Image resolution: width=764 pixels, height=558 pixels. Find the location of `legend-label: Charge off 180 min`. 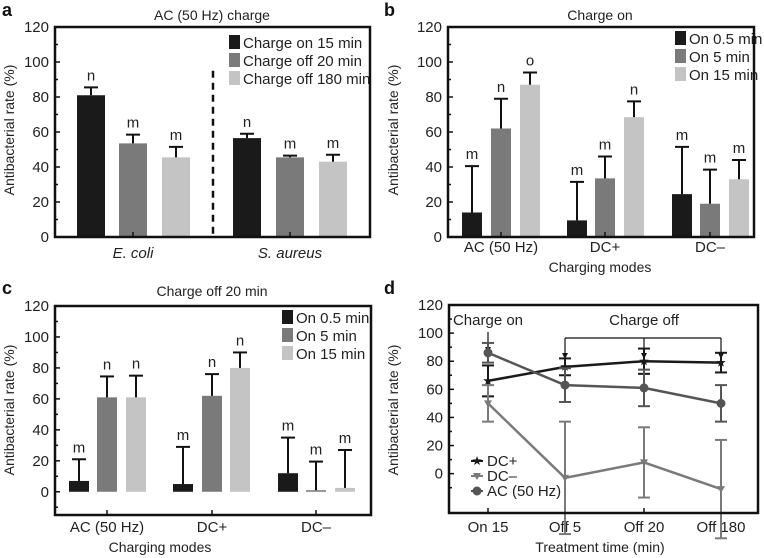

legend-label: Charge off 180 min is located at coordinates (306, 79).